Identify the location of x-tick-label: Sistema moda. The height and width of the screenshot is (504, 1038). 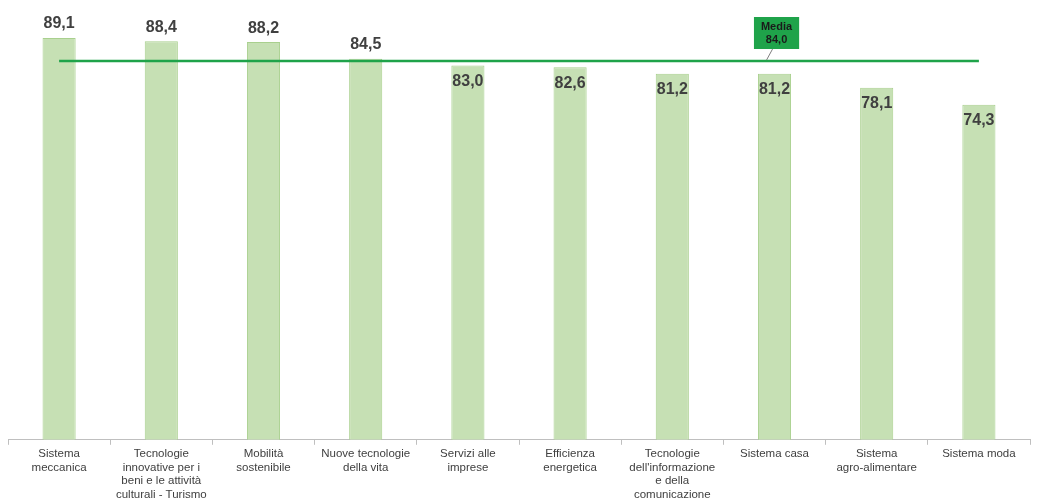
(979, 452).